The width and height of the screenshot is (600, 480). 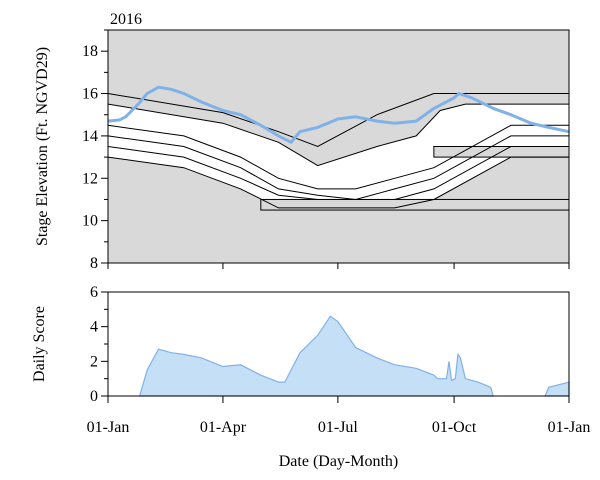 I want to click on panel-title: 2016, so click(x=126, y=19).